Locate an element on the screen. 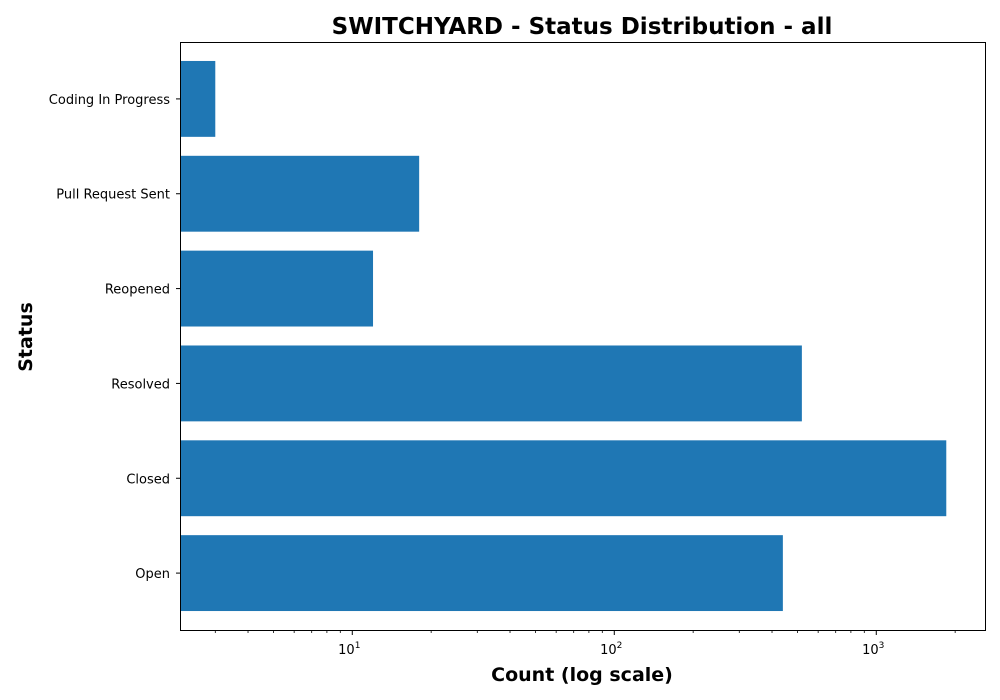  x-tick-label: 10³ is located at coordinates (873, 649).